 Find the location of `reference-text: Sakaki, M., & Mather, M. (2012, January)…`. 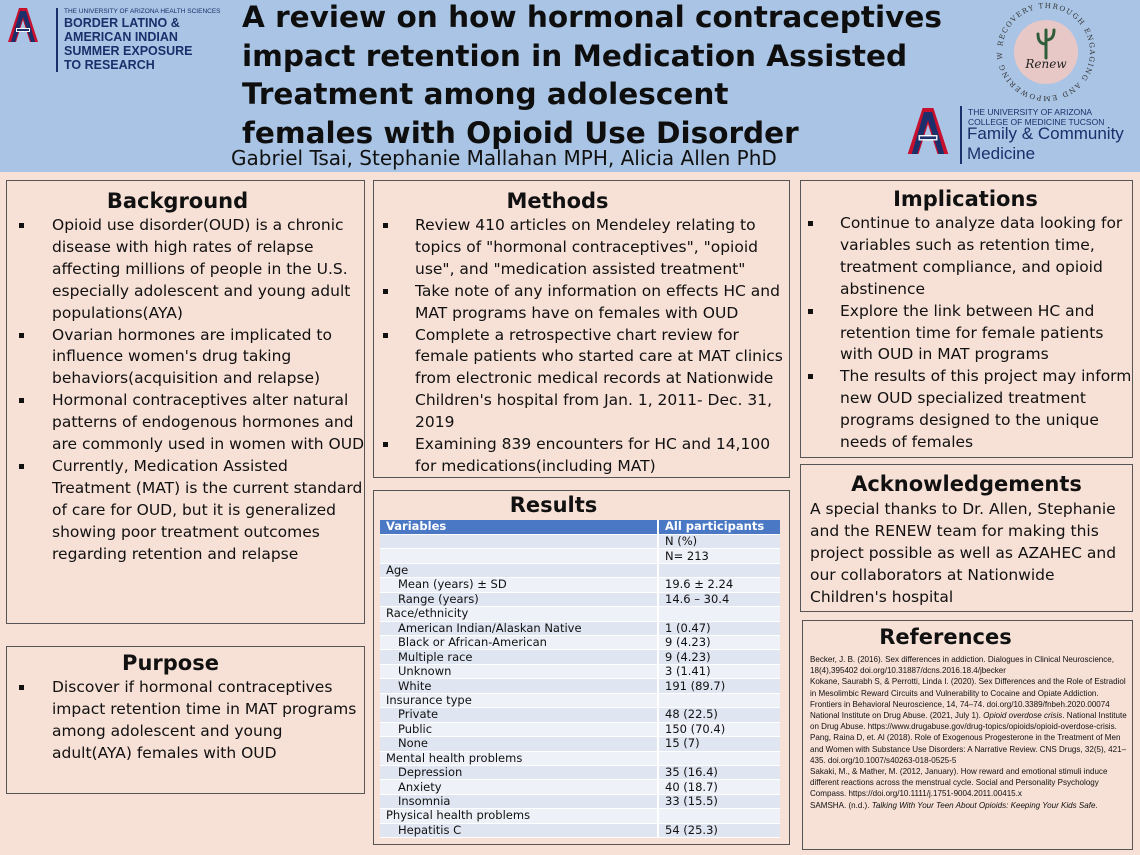

reference-text: Sakaki, M., & Mather, M. (2012, January)… is located at coordinates (959, 783).